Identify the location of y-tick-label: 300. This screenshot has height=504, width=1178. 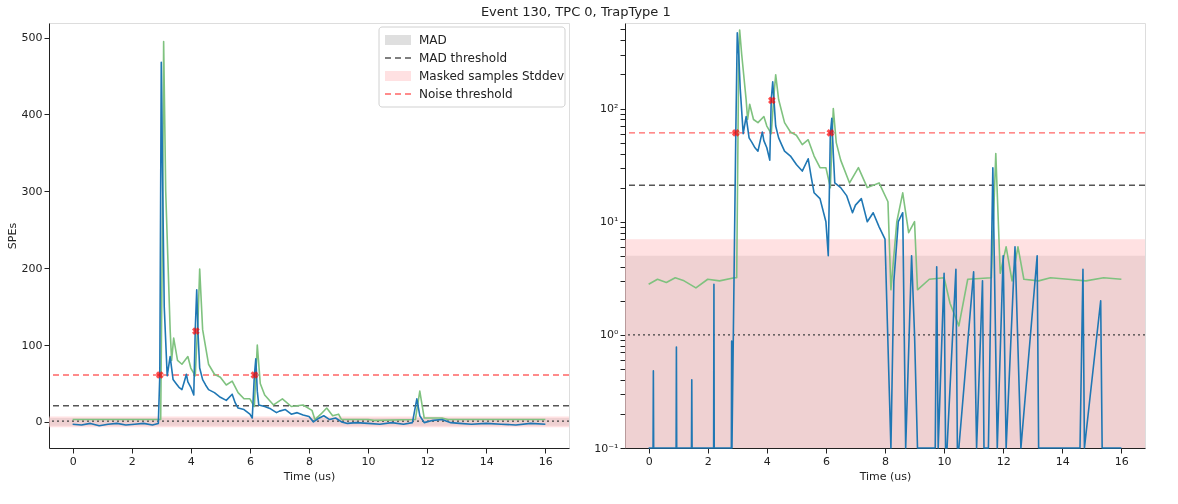
(32, 191).